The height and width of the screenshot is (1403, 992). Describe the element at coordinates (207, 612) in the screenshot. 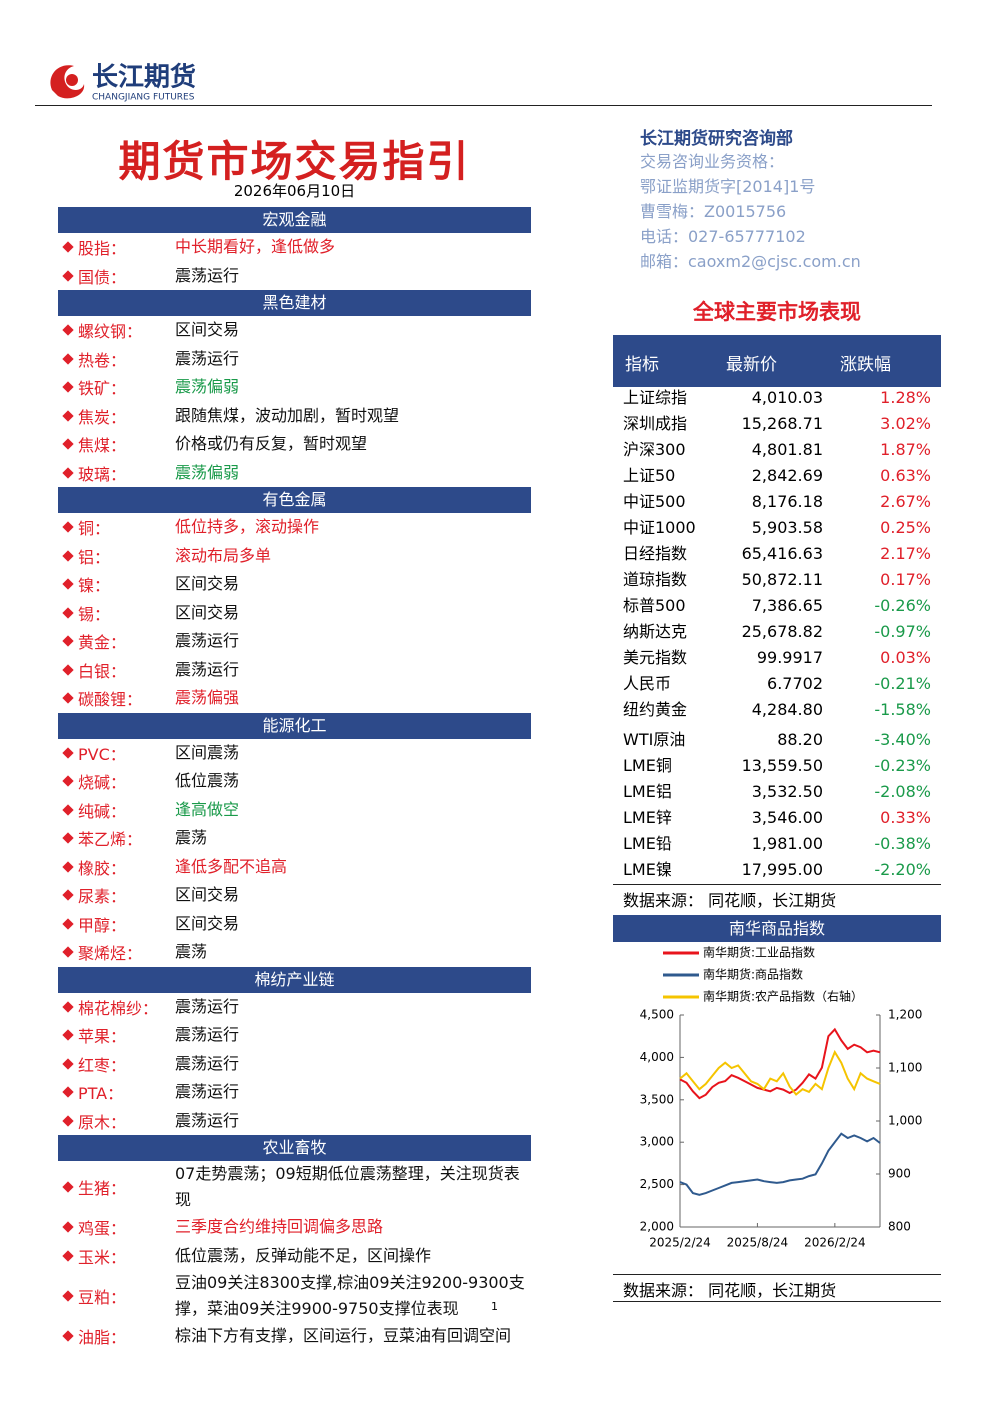

I see `row-text: 区间交易` at that location.